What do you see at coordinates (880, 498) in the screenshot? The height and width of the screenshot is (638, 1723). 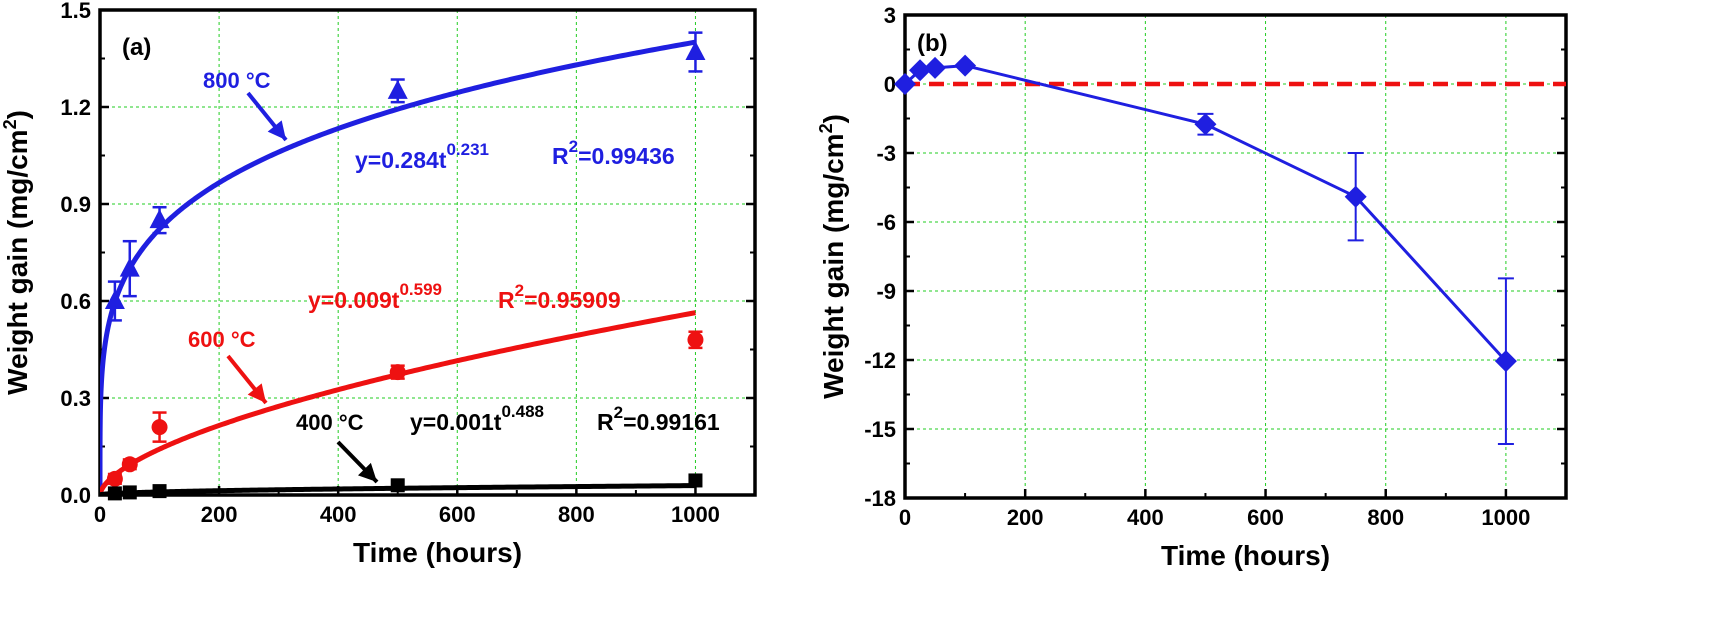 I see `y-tick-label: -18` at bounding box center [880, 498].